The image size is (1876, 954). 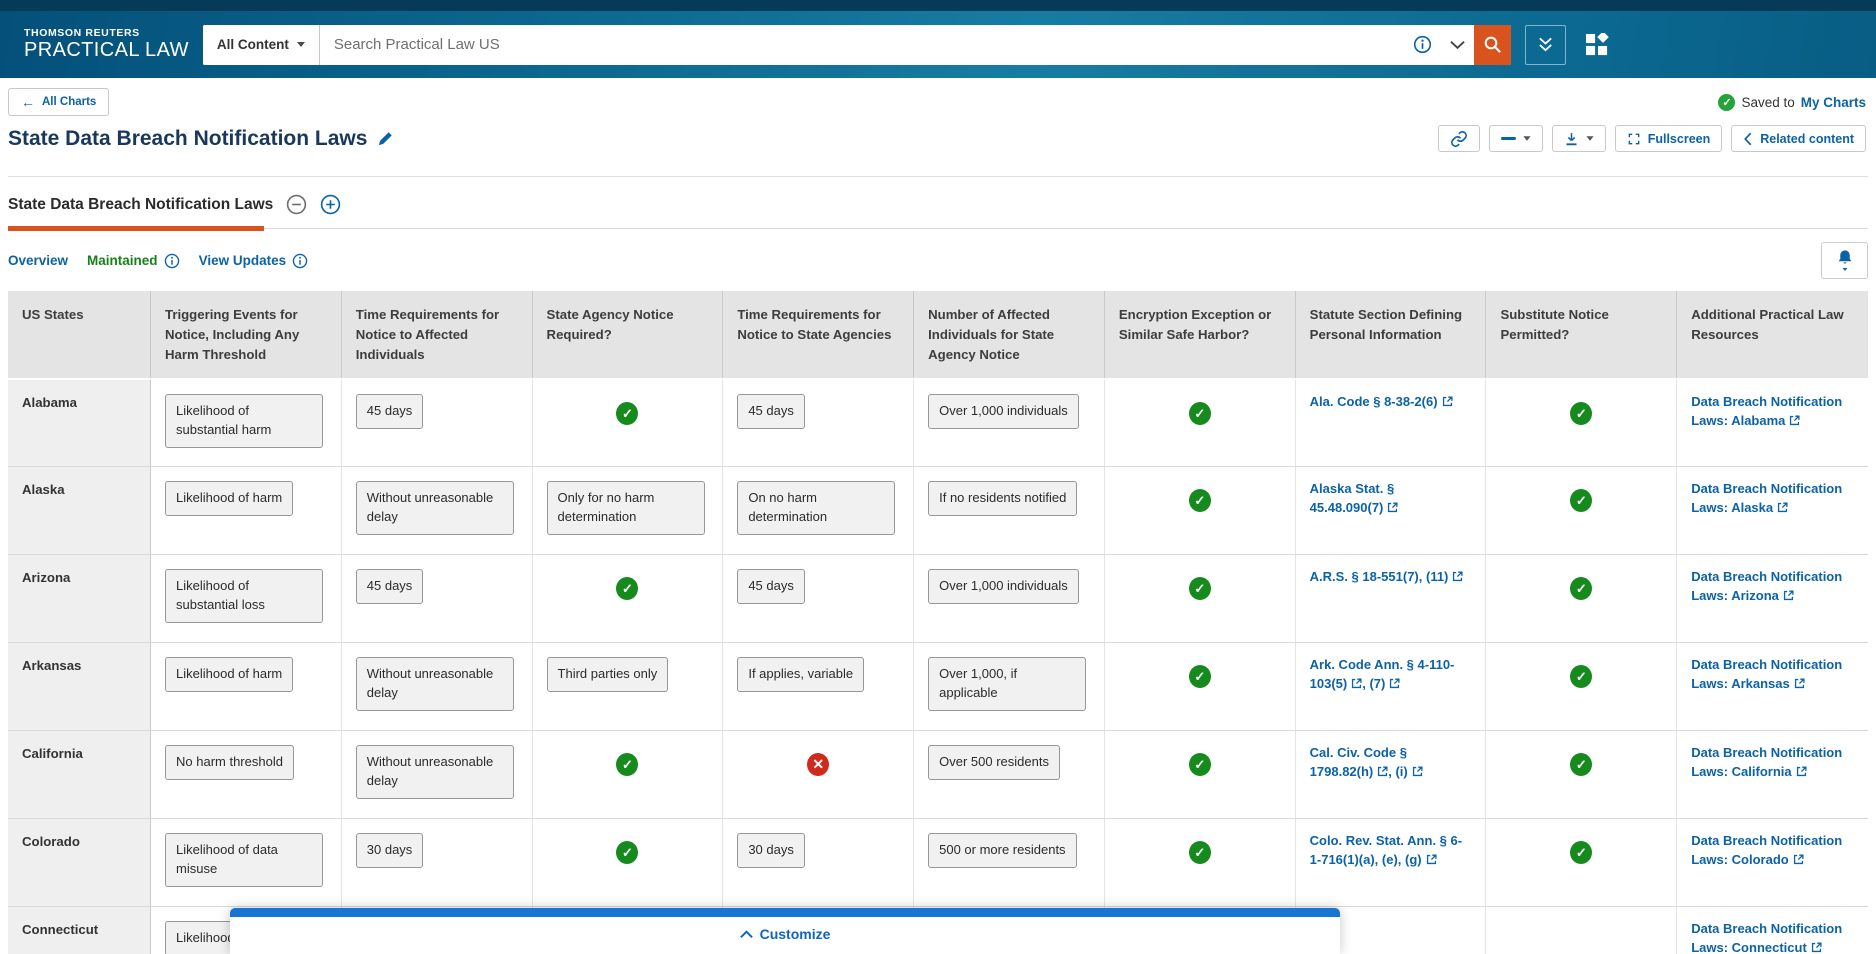 What do you see at coordinates (79, 511) in the screenshot?
I see `state-name-cell: Alaska` at bounding box center [79, 511].